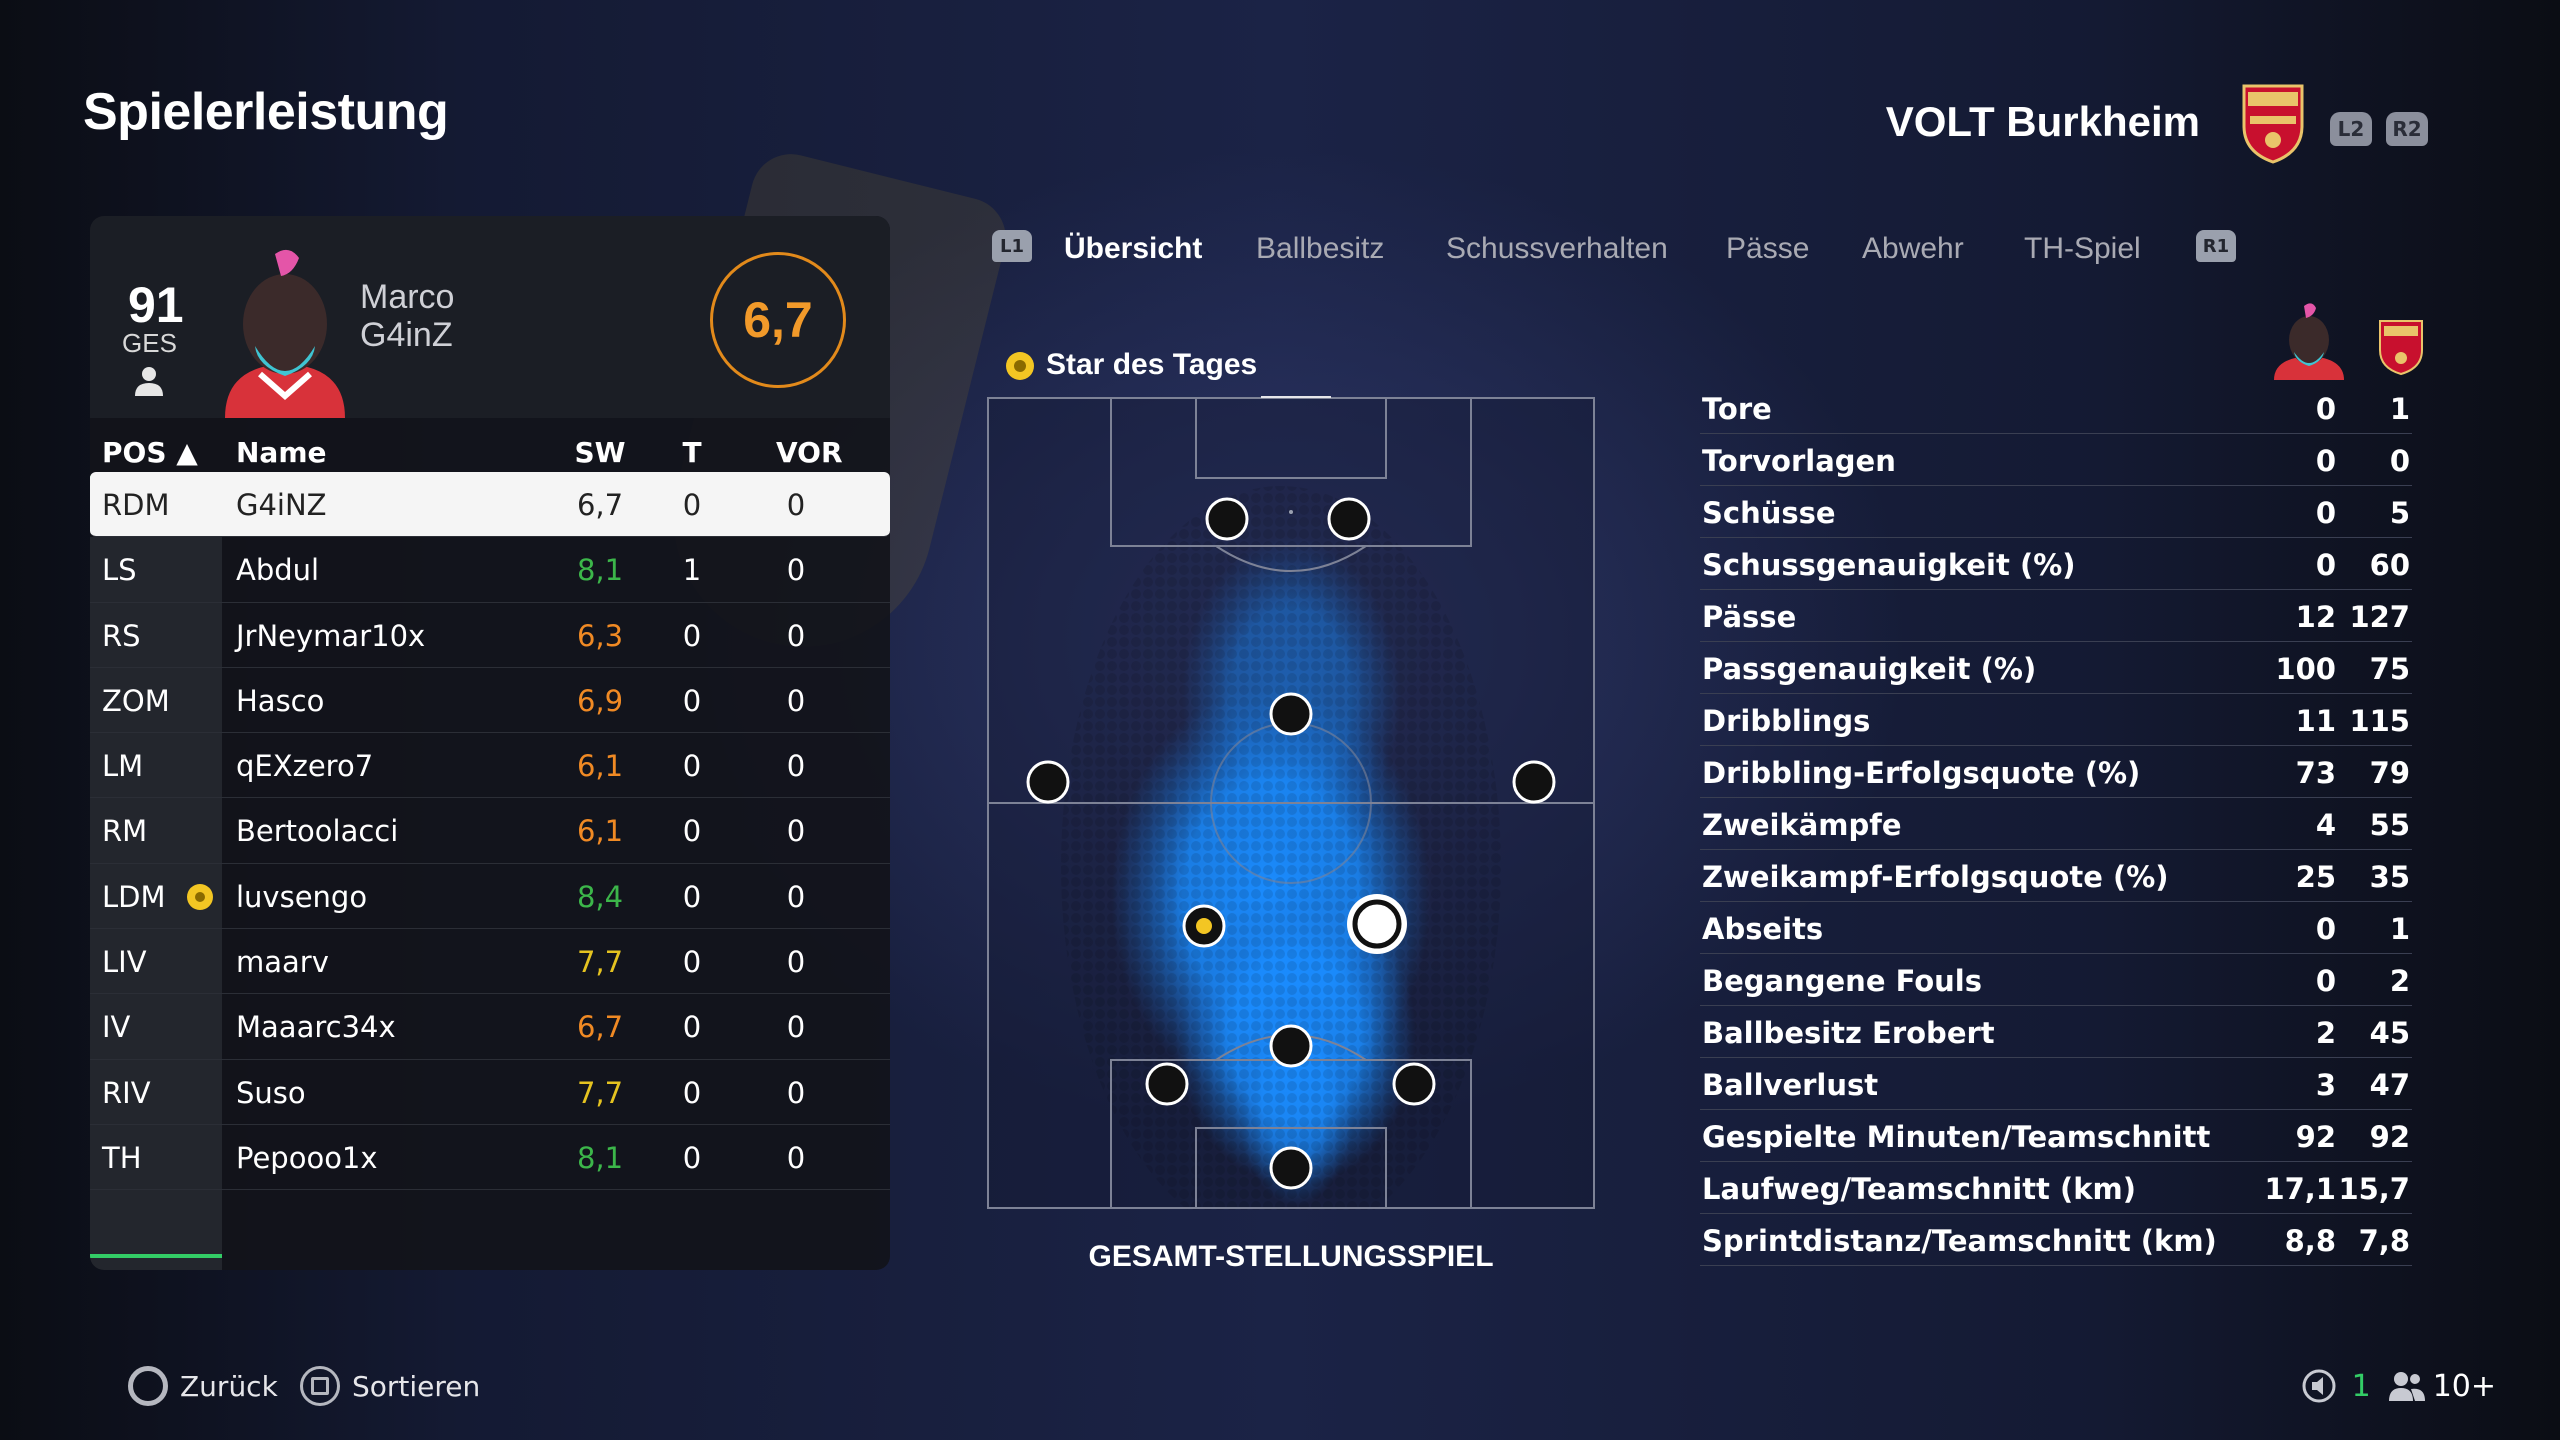  I want to click on stat-label: Pässe, so click(1749, 617).